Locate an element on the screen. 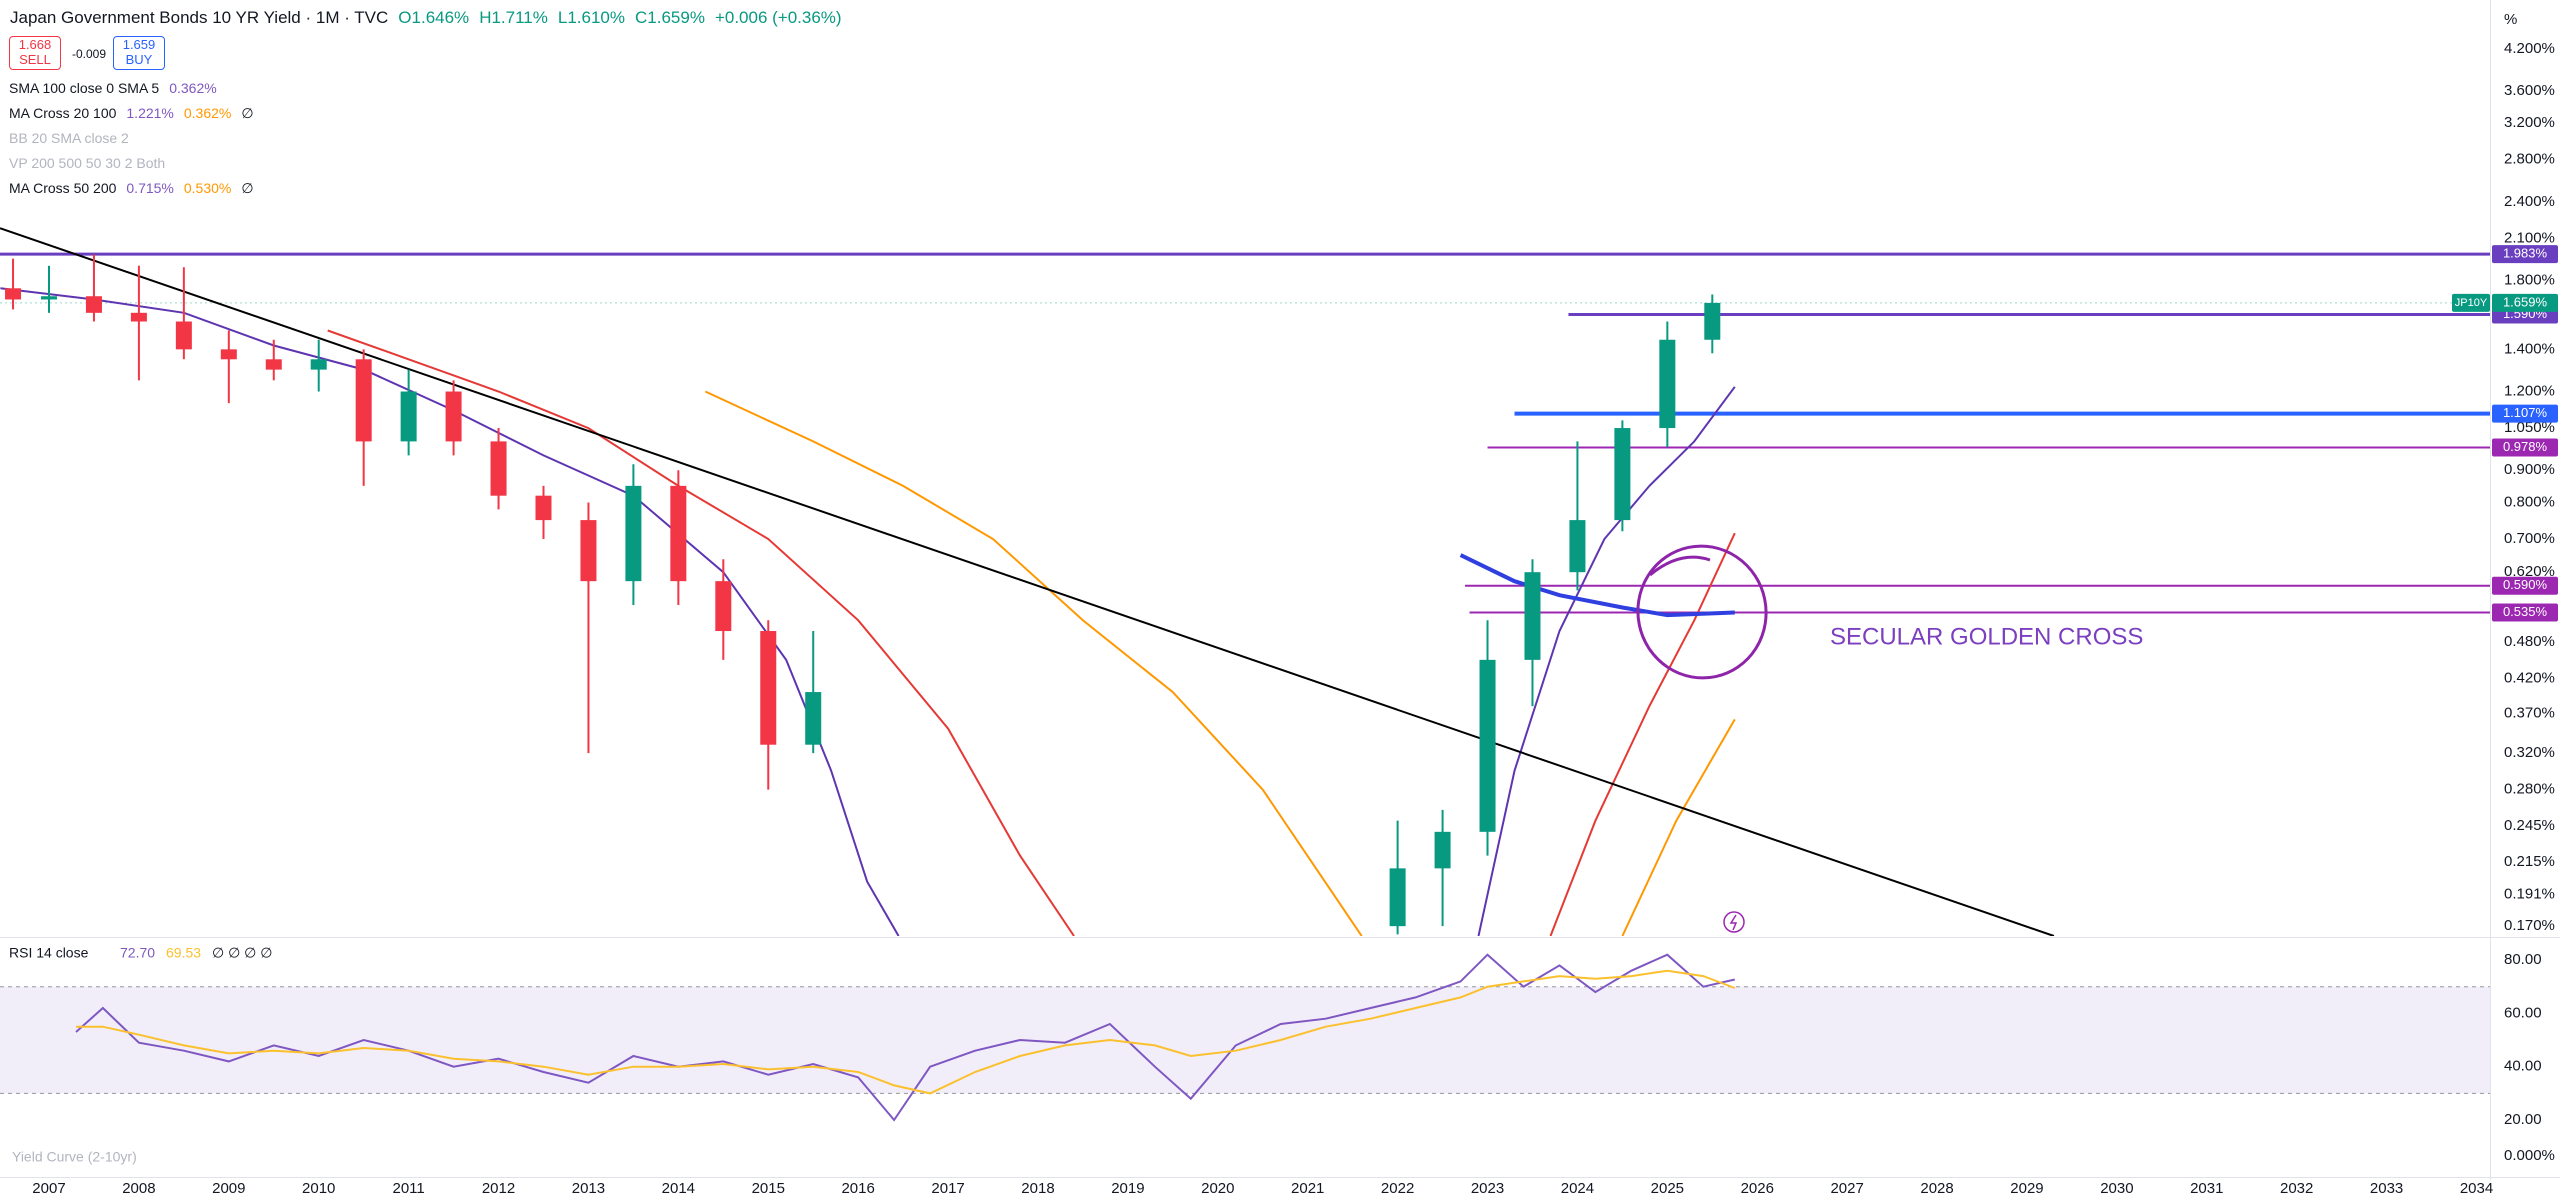 Image resolution: width=2560 pixels, height=1201 pixels. y-tick-label: 1.800% is located at coordinates (2529, 280).